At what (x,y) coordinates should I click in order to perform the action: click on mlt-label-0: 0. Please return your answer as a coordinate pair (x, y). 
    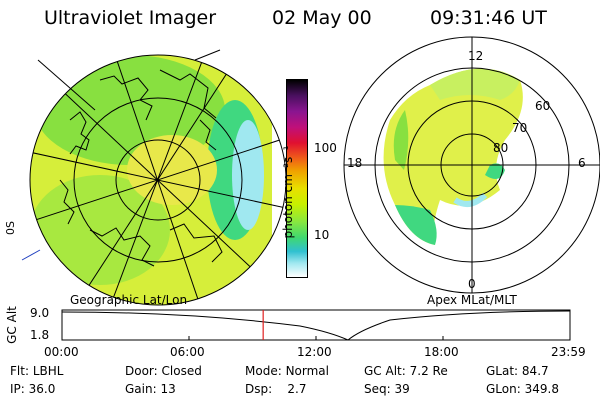
    Looking at the image, I should click on (472, 284).